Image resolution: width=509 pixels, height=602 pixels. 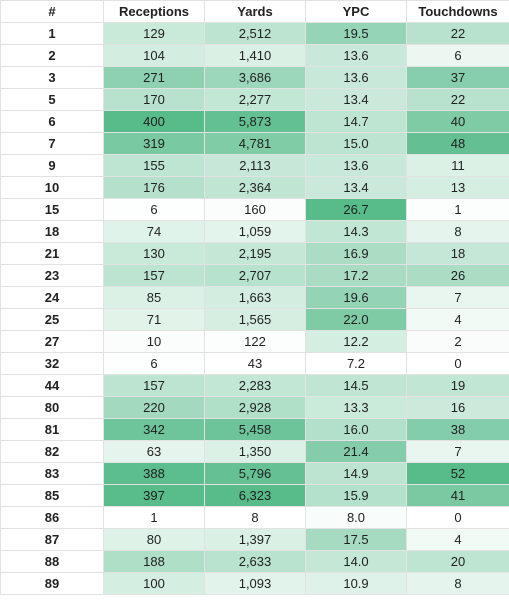 I want to click on cell-receptions: 319, so click(x=154, y=143).